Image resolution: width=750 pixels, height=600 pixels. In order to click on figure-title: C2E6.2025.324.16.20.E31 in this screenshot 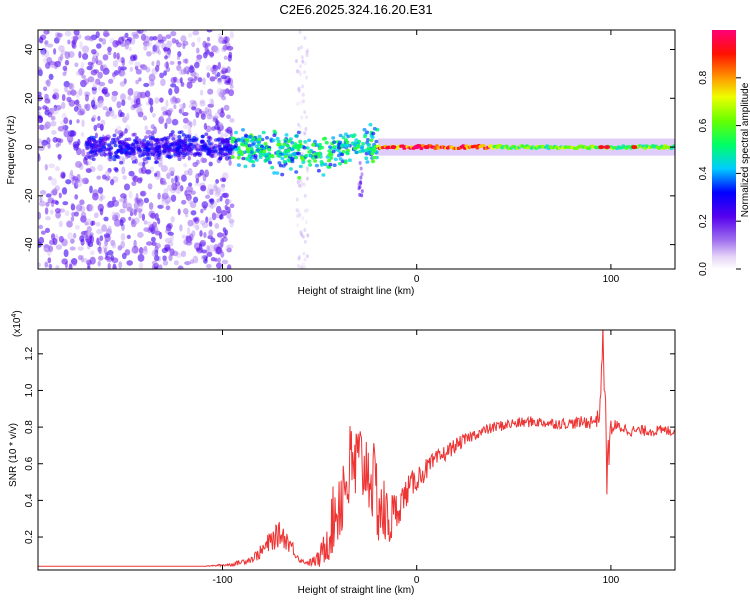, I will do `click(355, 9)`.